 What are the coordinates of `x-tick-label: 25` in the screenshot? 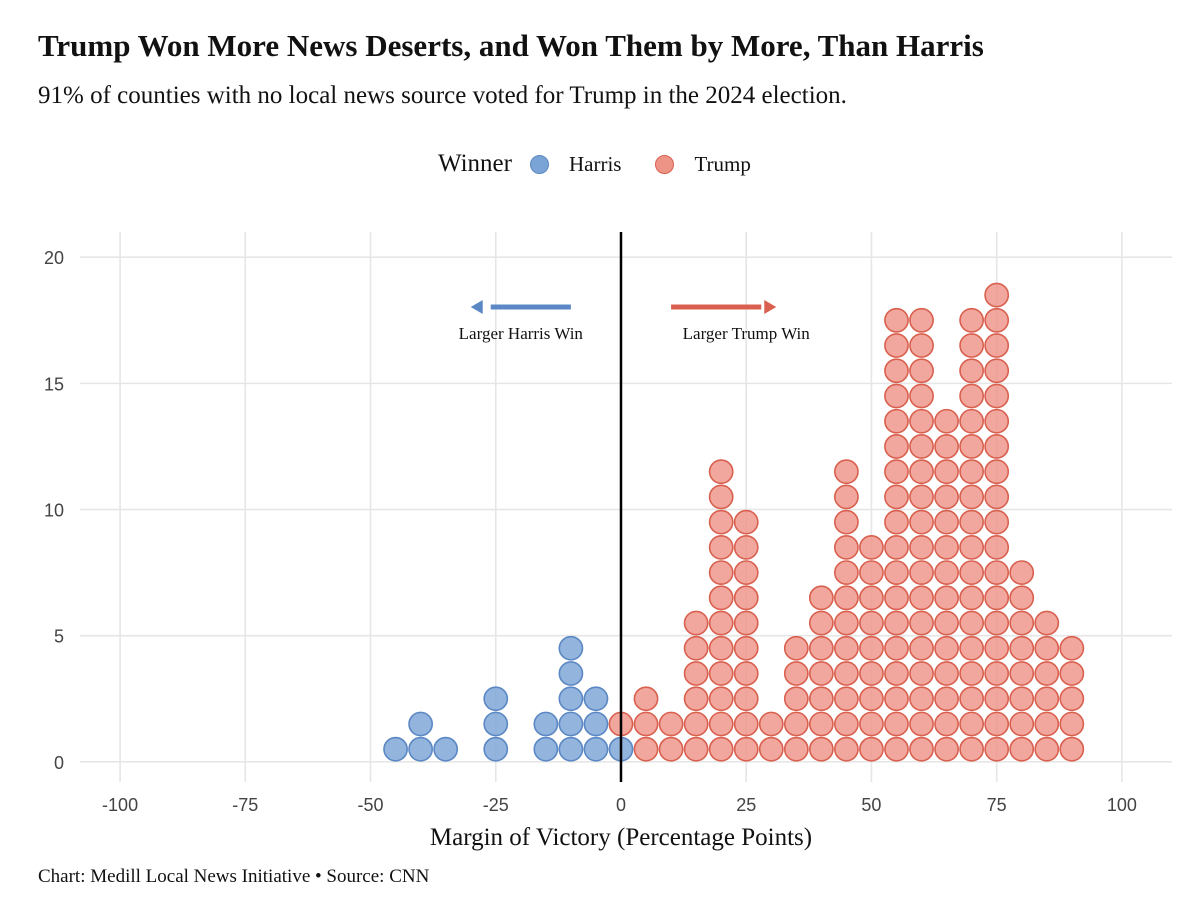 It's located at (746, 805).